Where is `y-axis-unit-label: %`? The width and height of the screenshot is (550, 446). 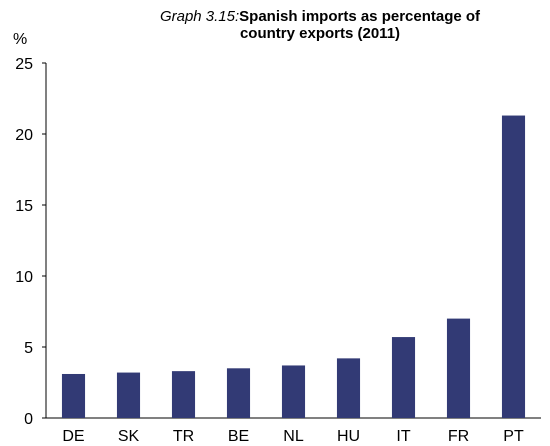 y-axis-unit-label: % is located at coordinates (20, 39).